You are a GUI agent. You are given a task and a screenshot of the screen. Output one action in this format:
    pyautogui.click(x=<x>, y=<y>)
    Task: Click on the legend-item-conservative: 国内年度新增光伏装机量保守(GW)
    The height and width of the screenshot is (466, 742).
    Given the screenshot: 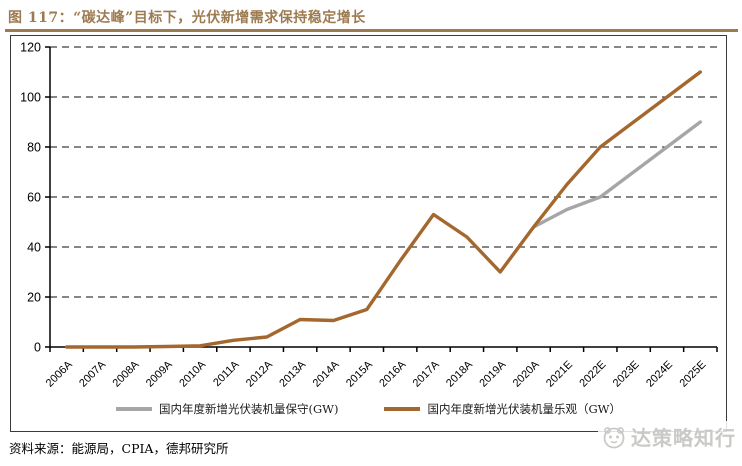 What is the action you would take?
    pyautogui.click(x=227, y=409)
    